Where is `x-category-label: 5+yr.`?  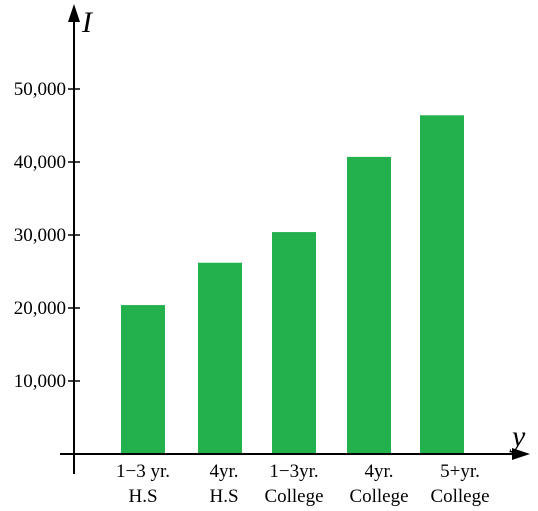 x-category-label: 5+yr. is located at coordinates (460, 471).